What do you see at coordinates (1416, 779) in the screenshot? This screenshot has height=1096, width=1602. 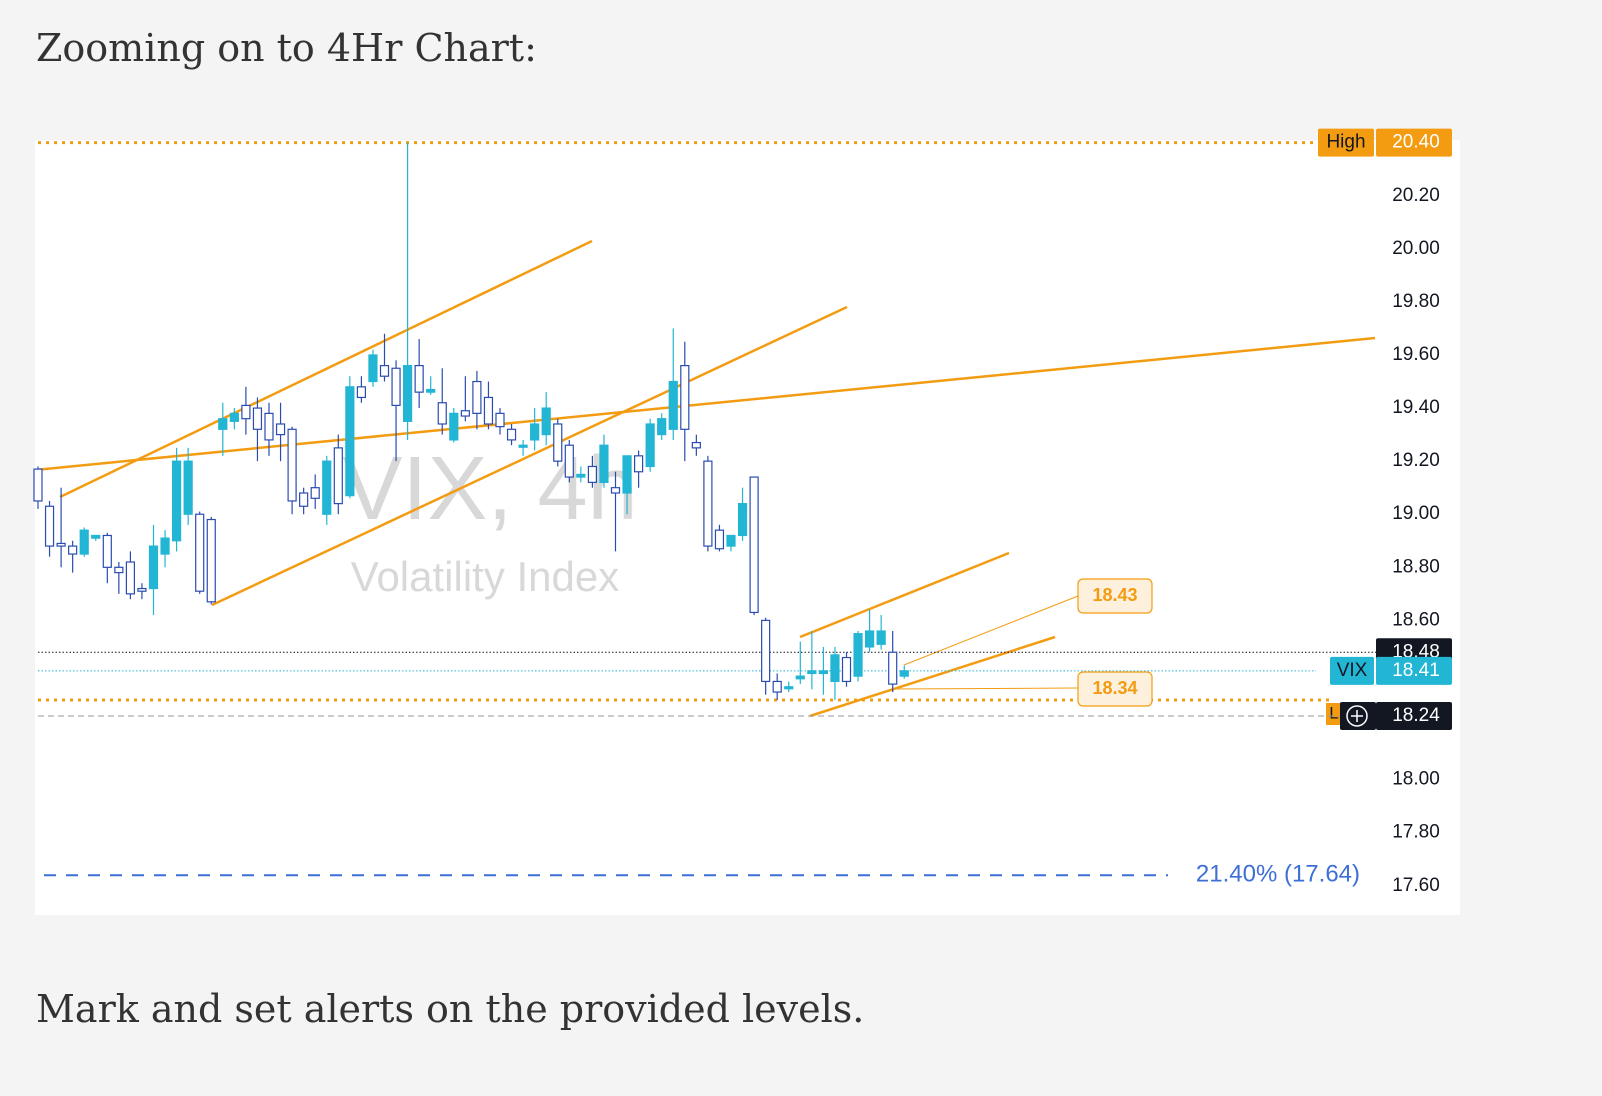 I see `y-tick-label: 18.00` at bounding box center [1416, 779].